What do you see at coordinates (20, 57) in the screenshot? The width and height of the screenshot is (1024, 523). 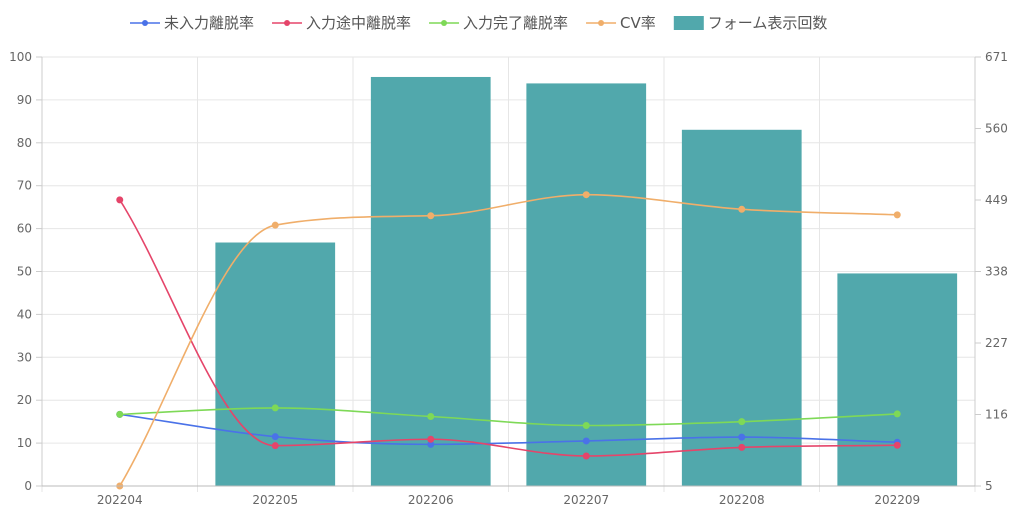 I see `y-left-tick-label: 100` at bounding box center [20, 57].